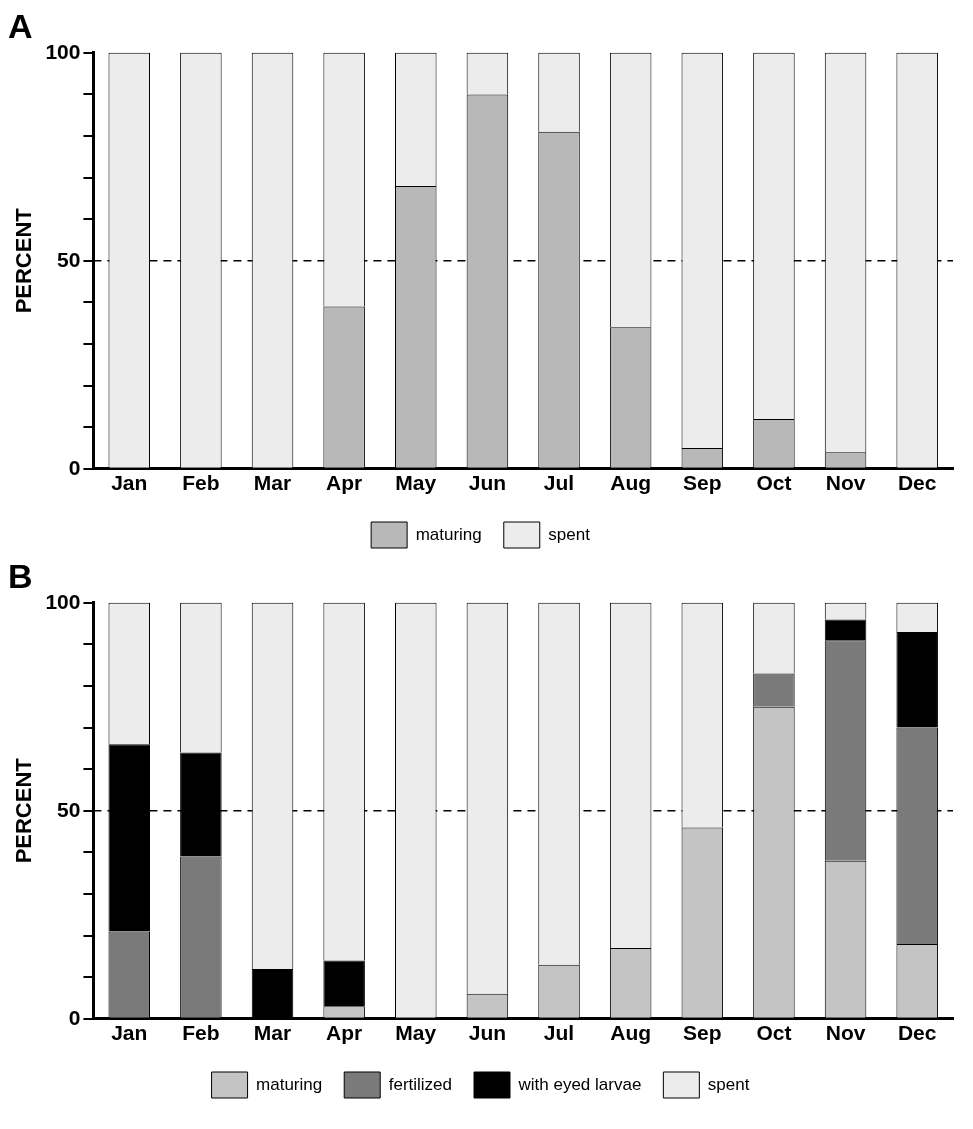 This screenshot has width=973, height=1129. I want to click on legend-label: fertilized, so click(420, 1084).